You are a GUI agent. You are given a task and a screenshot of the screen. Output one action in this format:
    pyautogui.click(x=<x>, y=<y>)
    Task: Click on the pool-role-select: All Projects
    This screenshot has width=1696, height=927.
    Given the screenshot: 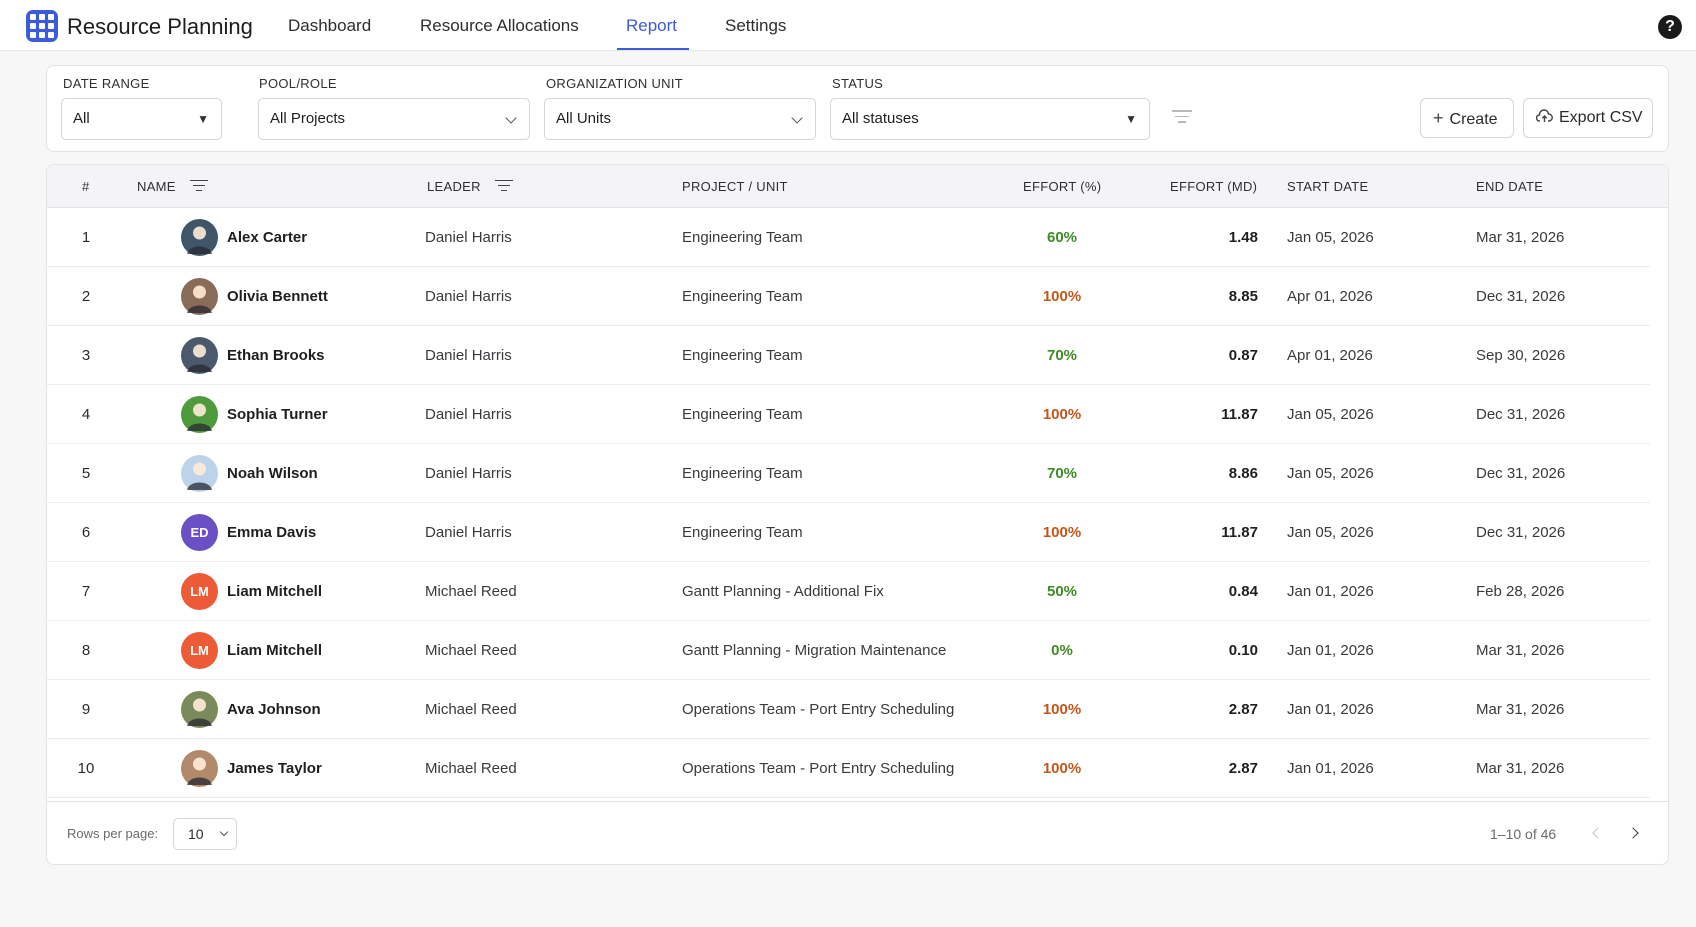 What is the action you would take?
    pyautogui.click(x=394, y=119)
    